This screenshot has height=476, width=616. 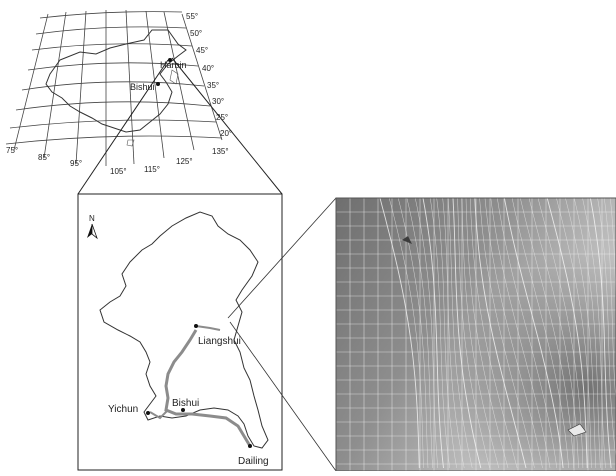 What do you see at coordinates (159, 414) in the screenshot?
I see `river-west` at bounding box center [159, 414].